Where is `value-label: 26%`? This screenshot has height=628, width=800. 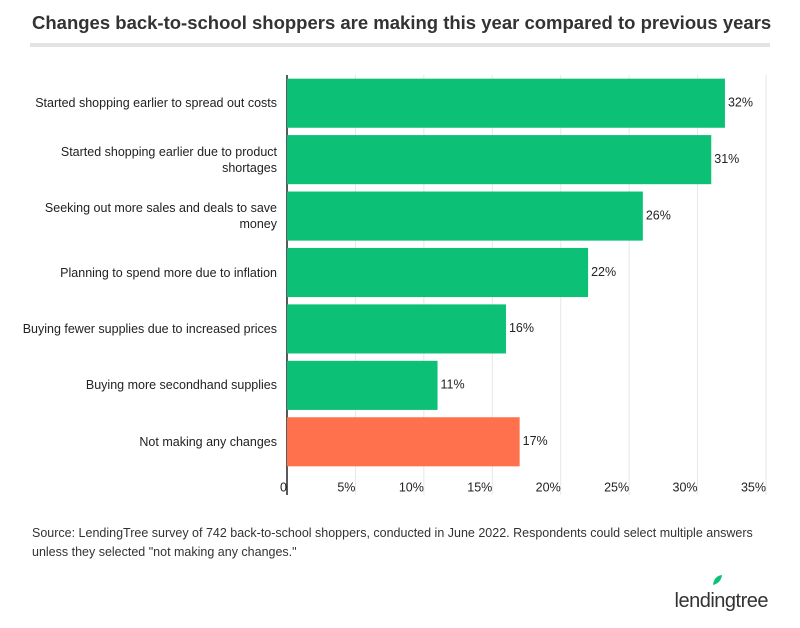
value-label: 26% is located at coordinates (658, 215).